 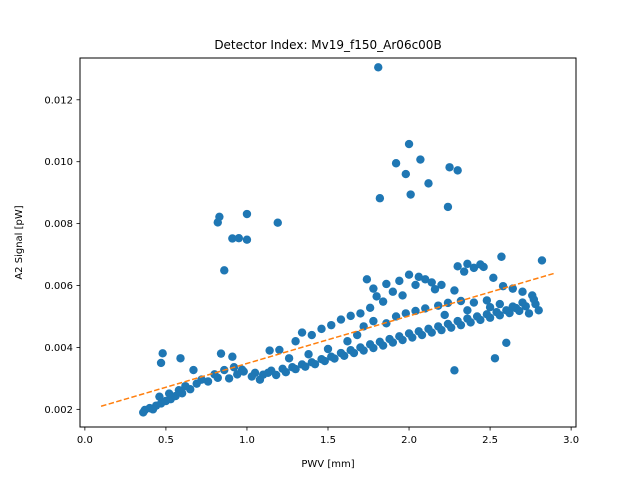 What do you see at coordinates (328, 440) in the screenshot?
I see `x-tick-label: 1.5` at bounding box center [328, 440].